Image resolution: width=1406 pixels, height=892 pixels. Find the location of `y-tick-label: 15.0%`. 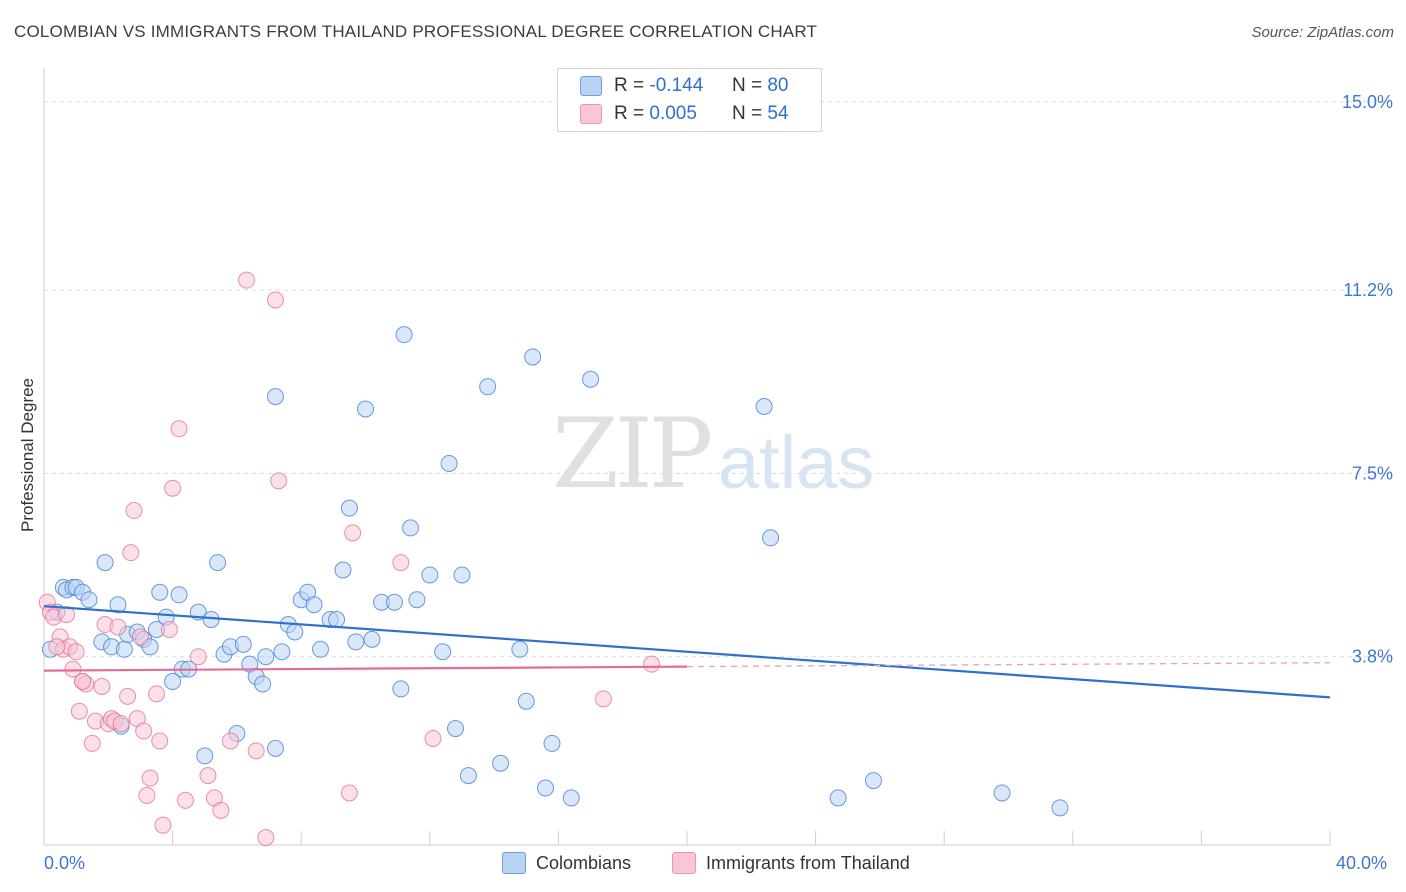

y-tick-label: 15.0% is located at coordinates (1367, 102).